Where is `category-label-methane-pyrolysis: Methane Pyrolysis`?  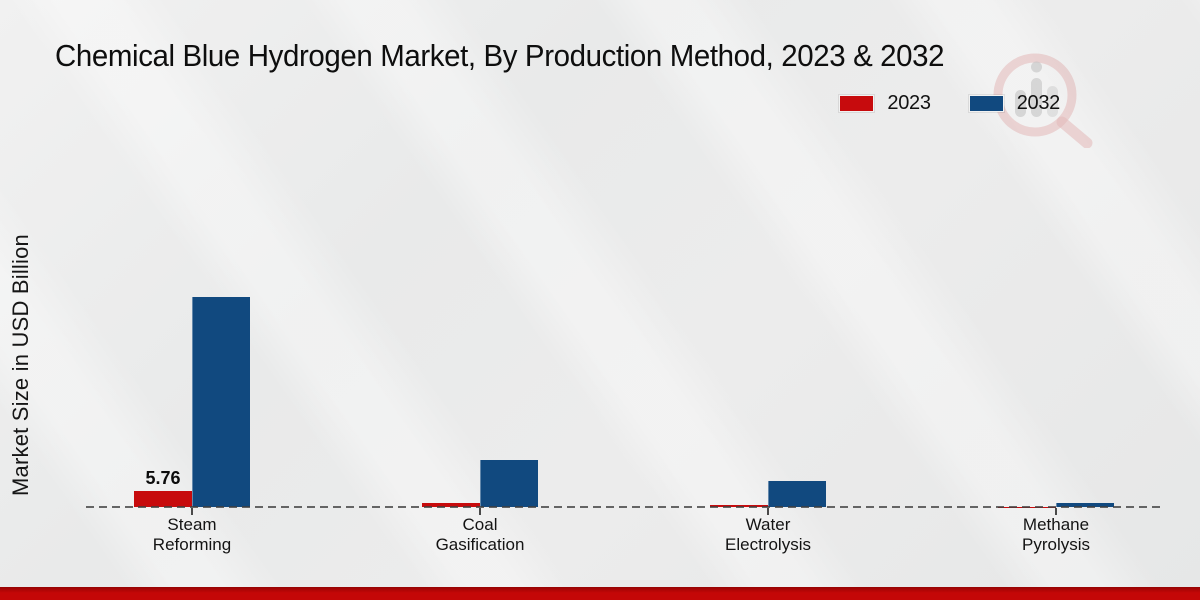 category-label-methane-pyrolysis: Methane Pyrolysis is located at coordinates (1056, 534).